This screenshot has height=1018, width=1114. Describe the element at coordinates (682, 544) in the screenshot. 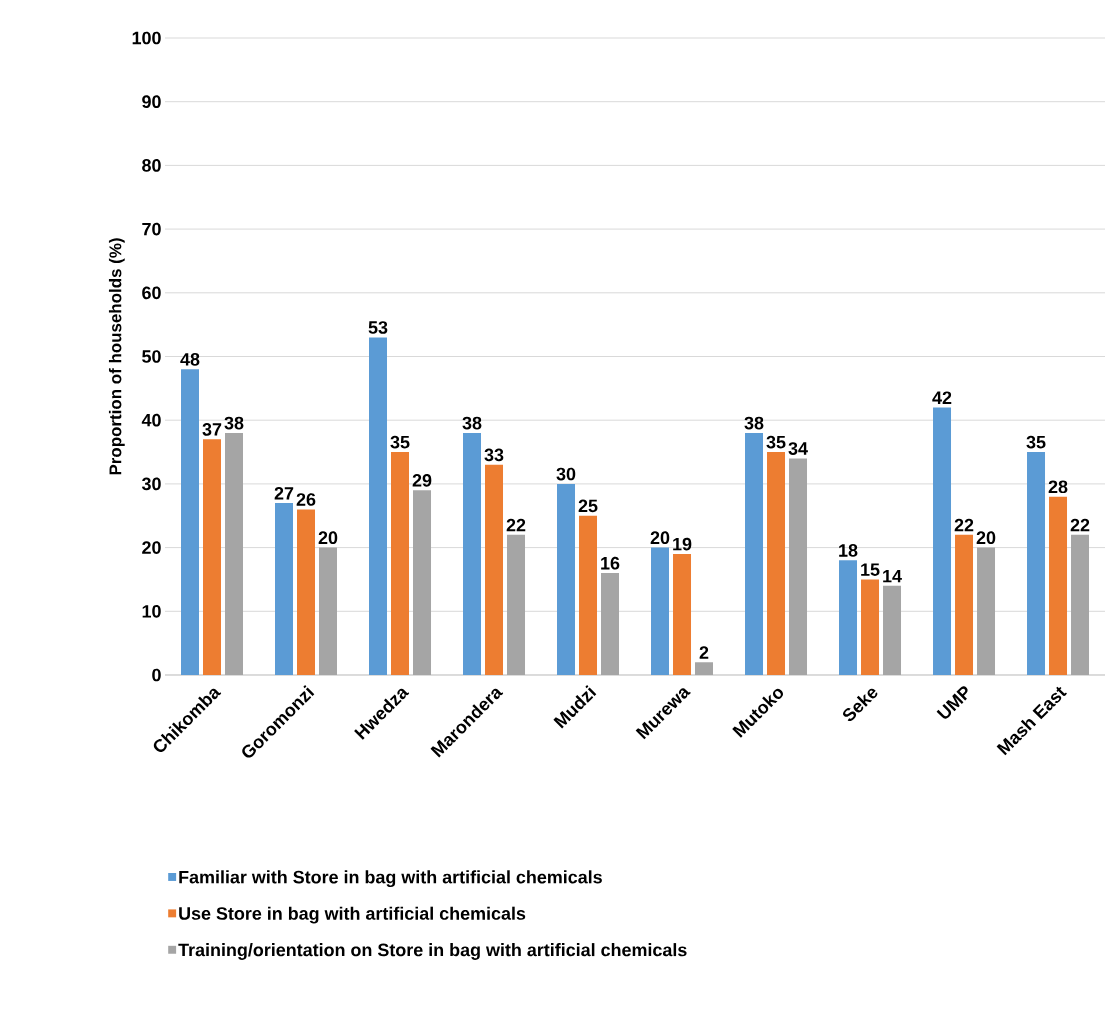

I see `data-label: 19` at that location.